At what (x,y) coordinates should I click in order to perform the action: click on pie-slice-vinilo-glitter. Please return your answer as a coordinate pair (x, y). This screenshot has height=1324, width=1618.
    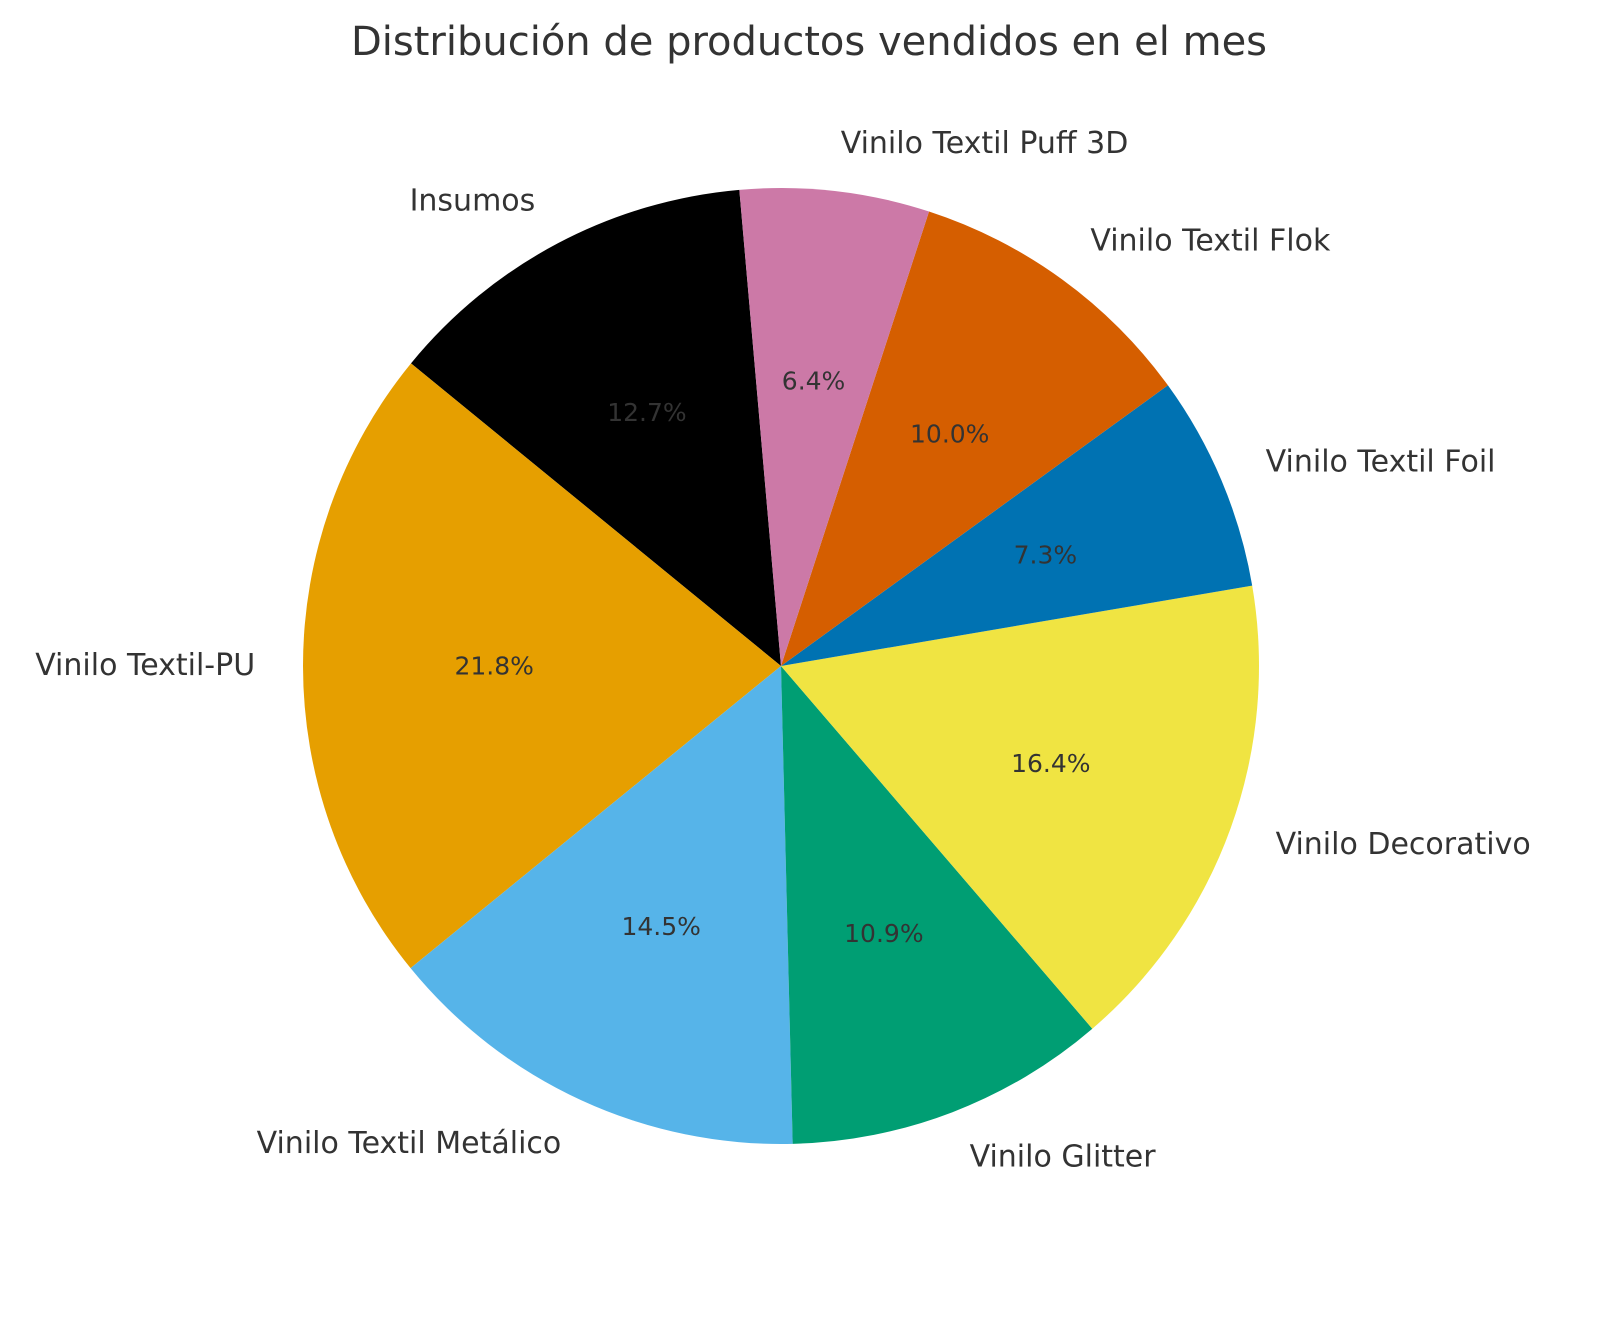
    Looking at the image, I should click on (937, 905).